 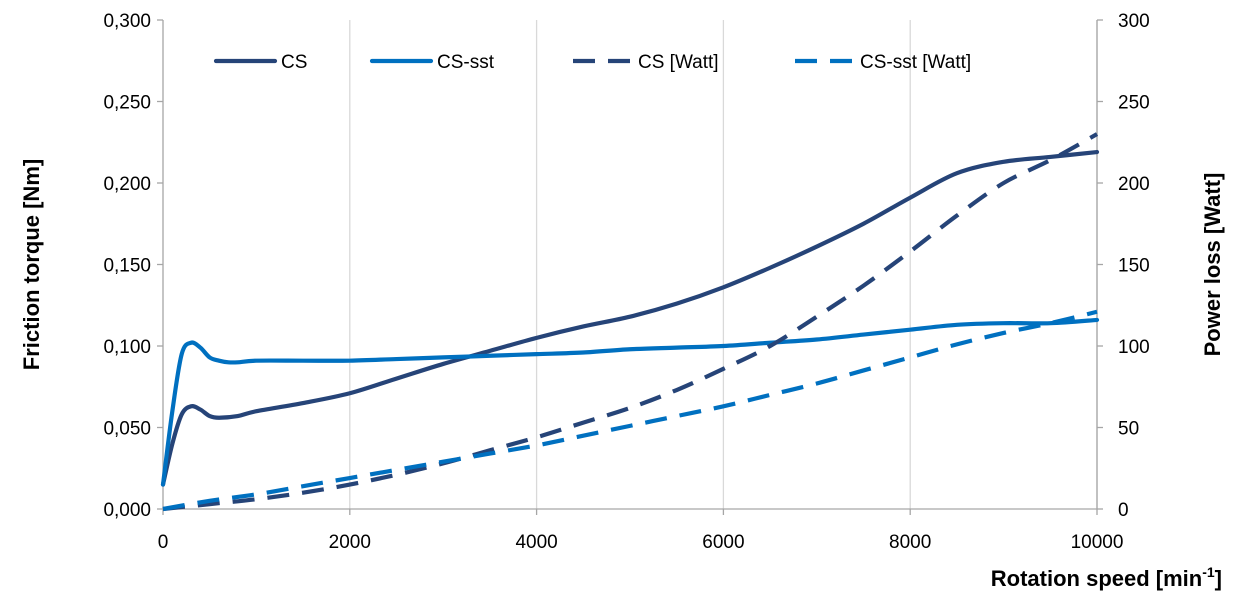 I want to click on x-axis-title: Rotation speed [min-1], so click(x=1106, y=577).